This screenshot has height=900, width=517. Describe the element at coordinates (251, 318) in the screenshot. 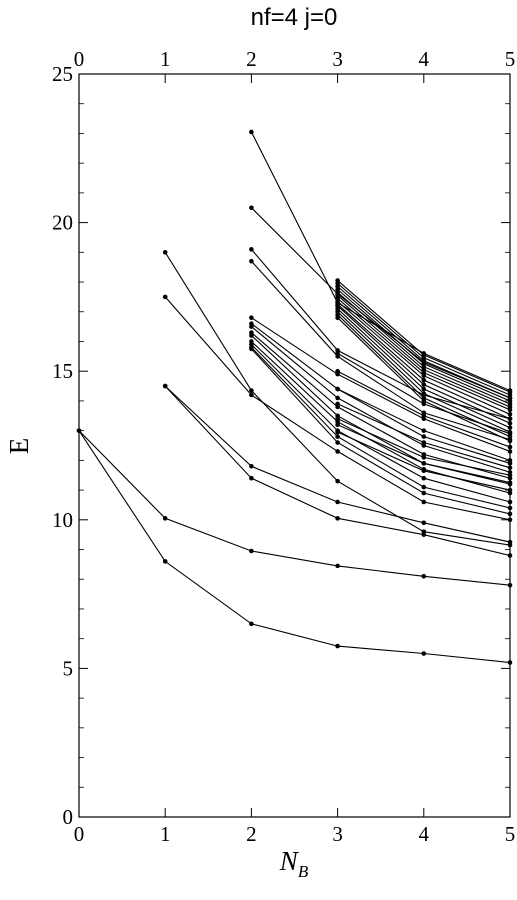

I see `series-11-point` at that location.